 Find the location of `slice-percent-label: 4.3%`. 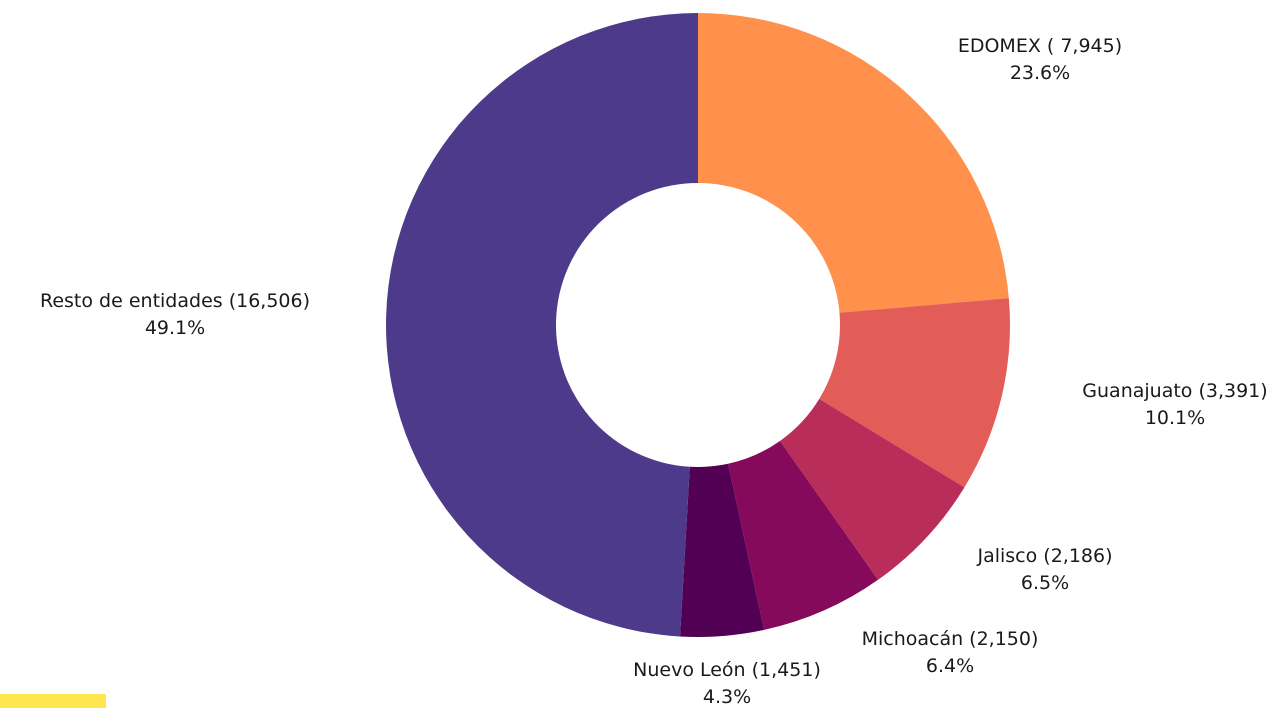

slice-percent-label: 4.3% is located at coordinates (727, 697).